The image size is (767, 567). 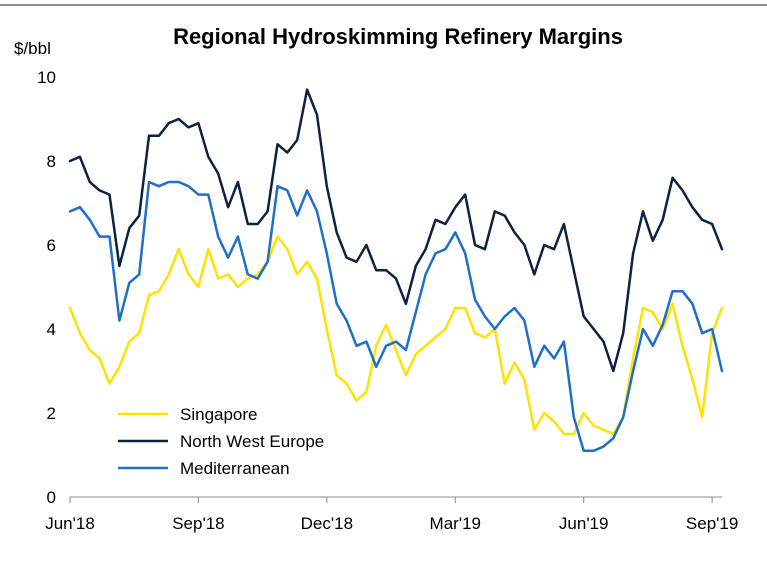 I want to click on legend-label: North West Europe, so click(x=252, y=441).